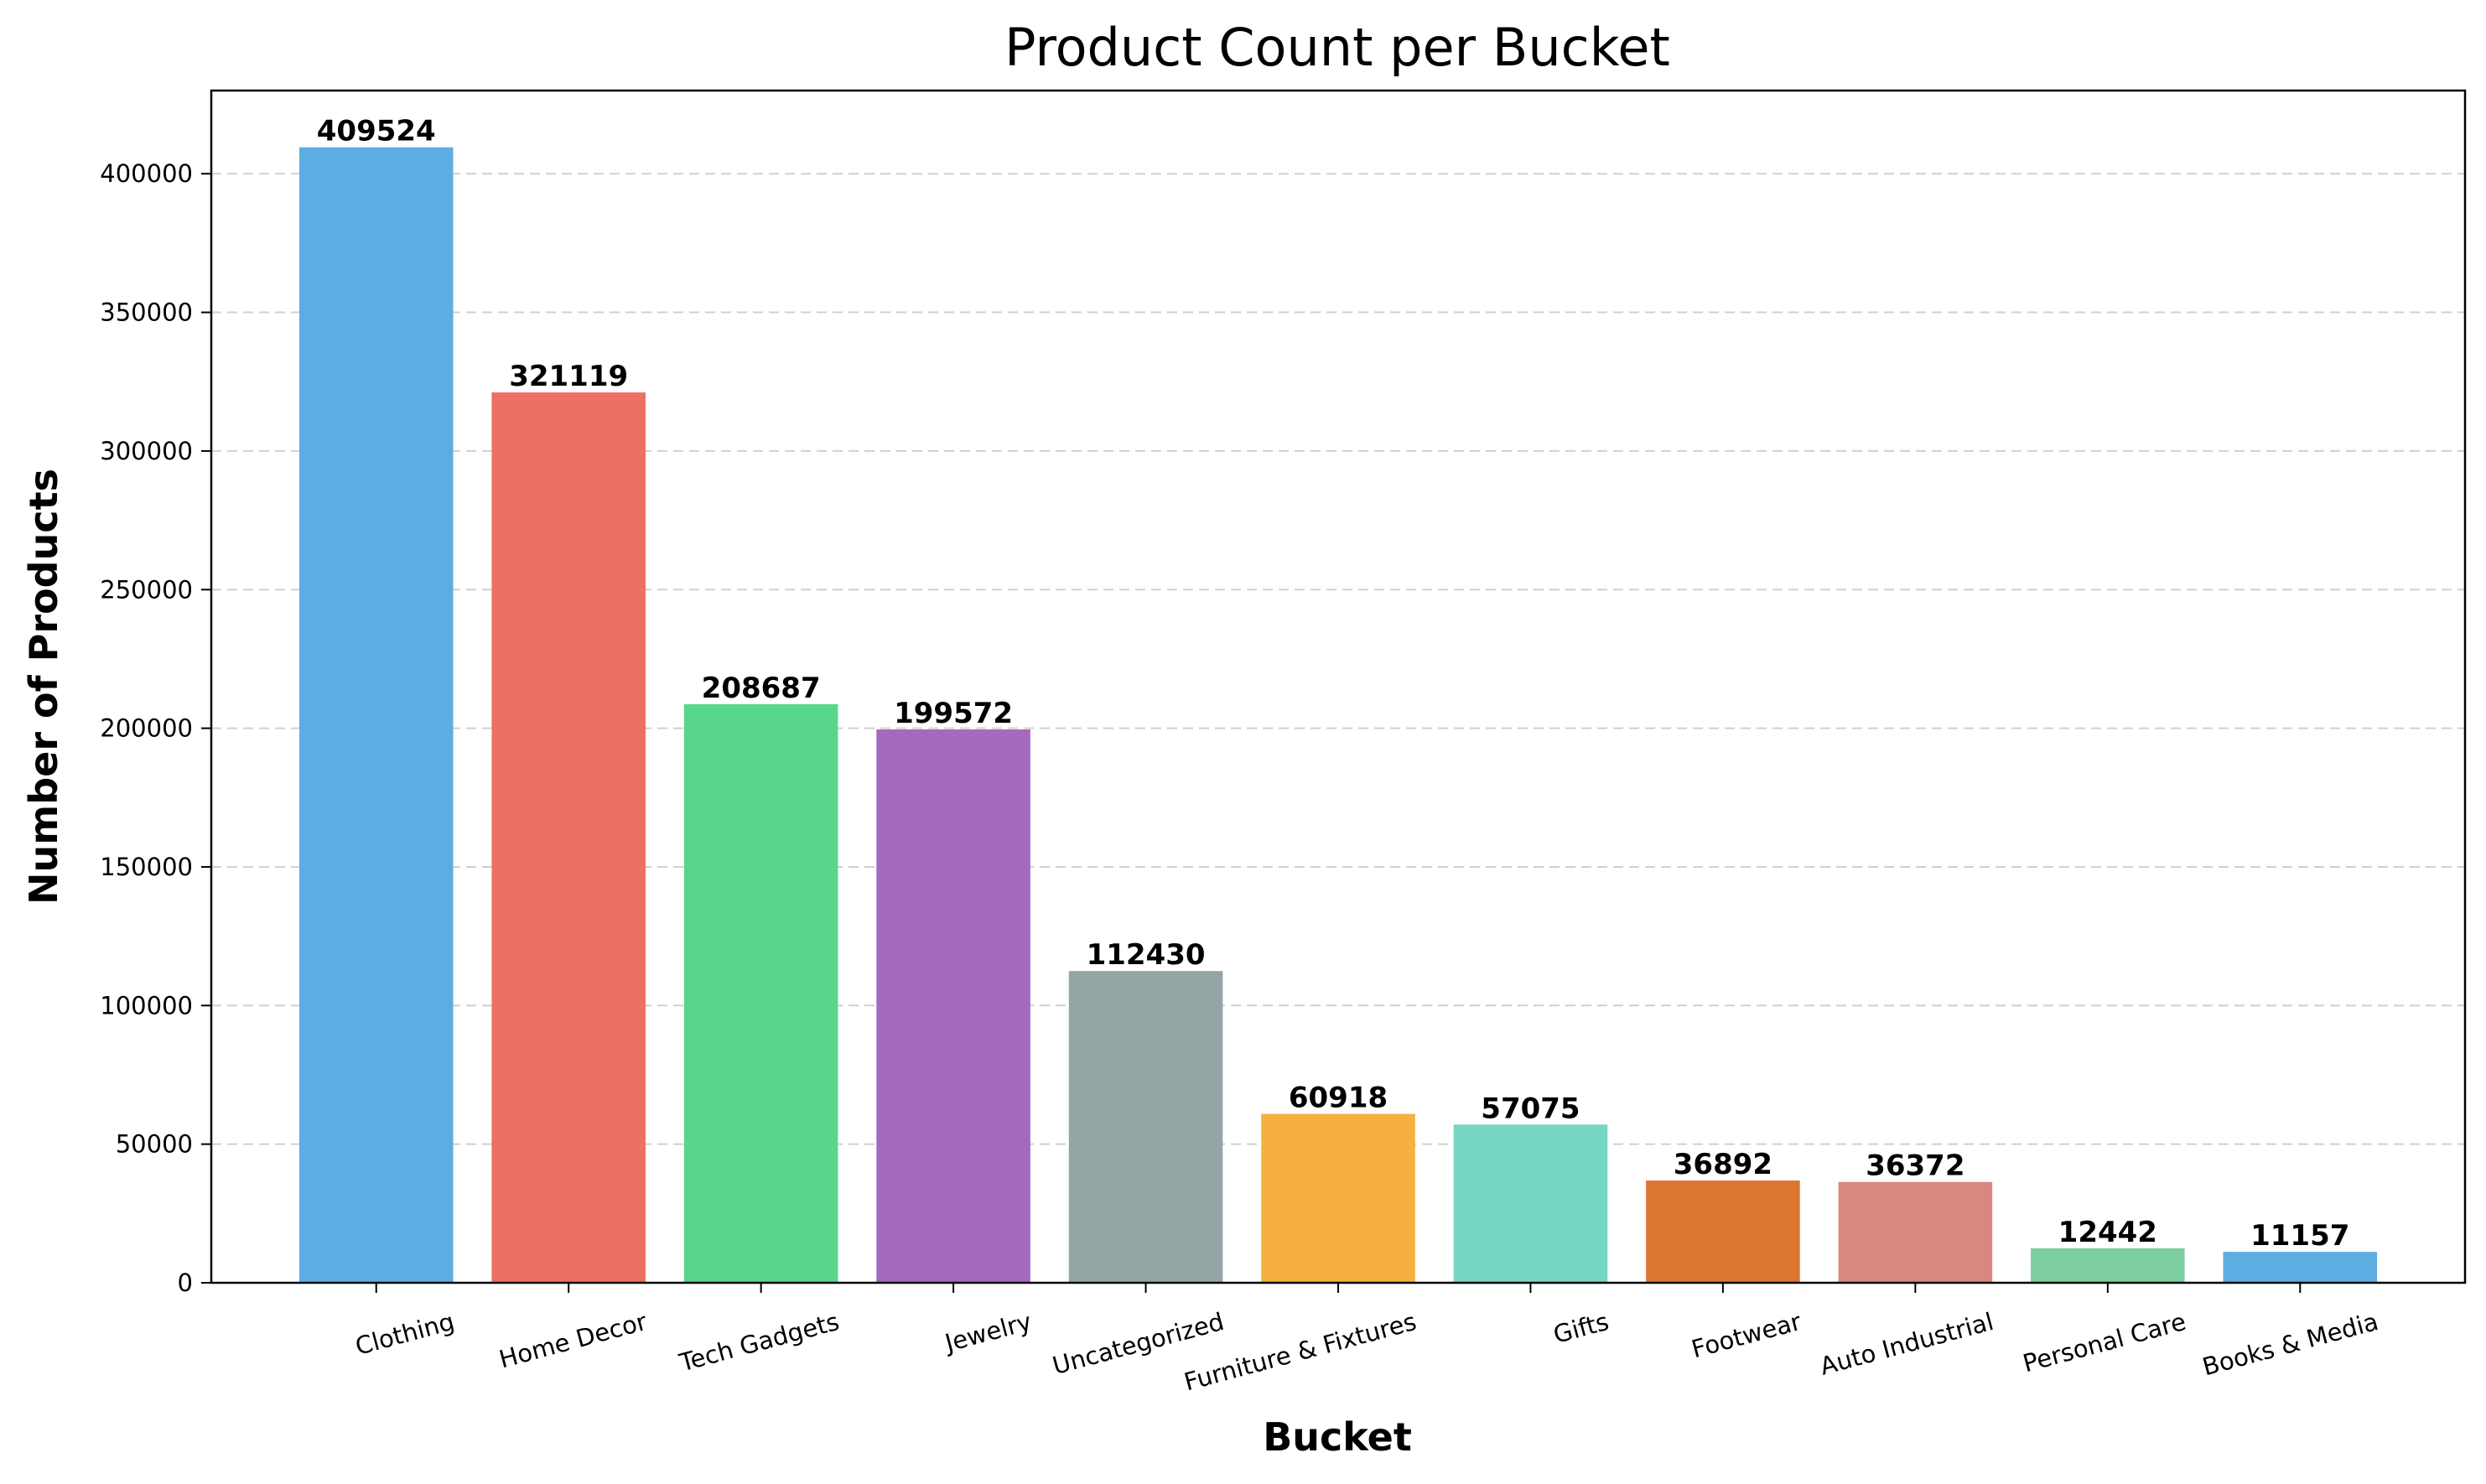 This screenshot has width=2486, height=1484. Describe the element at coordinates (2107, 1232) in the screenshot. I see `data-label: 12442` at that location.